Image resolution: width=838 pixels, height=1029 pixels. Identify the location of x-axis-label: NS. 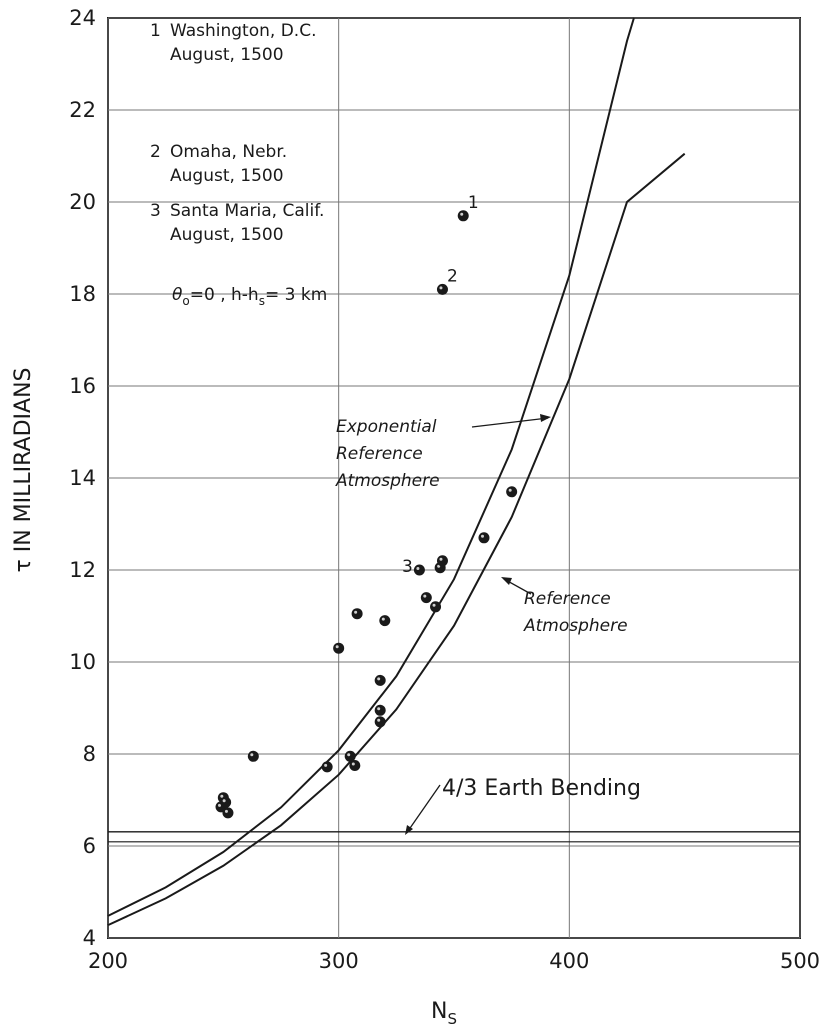
(444, 1013).